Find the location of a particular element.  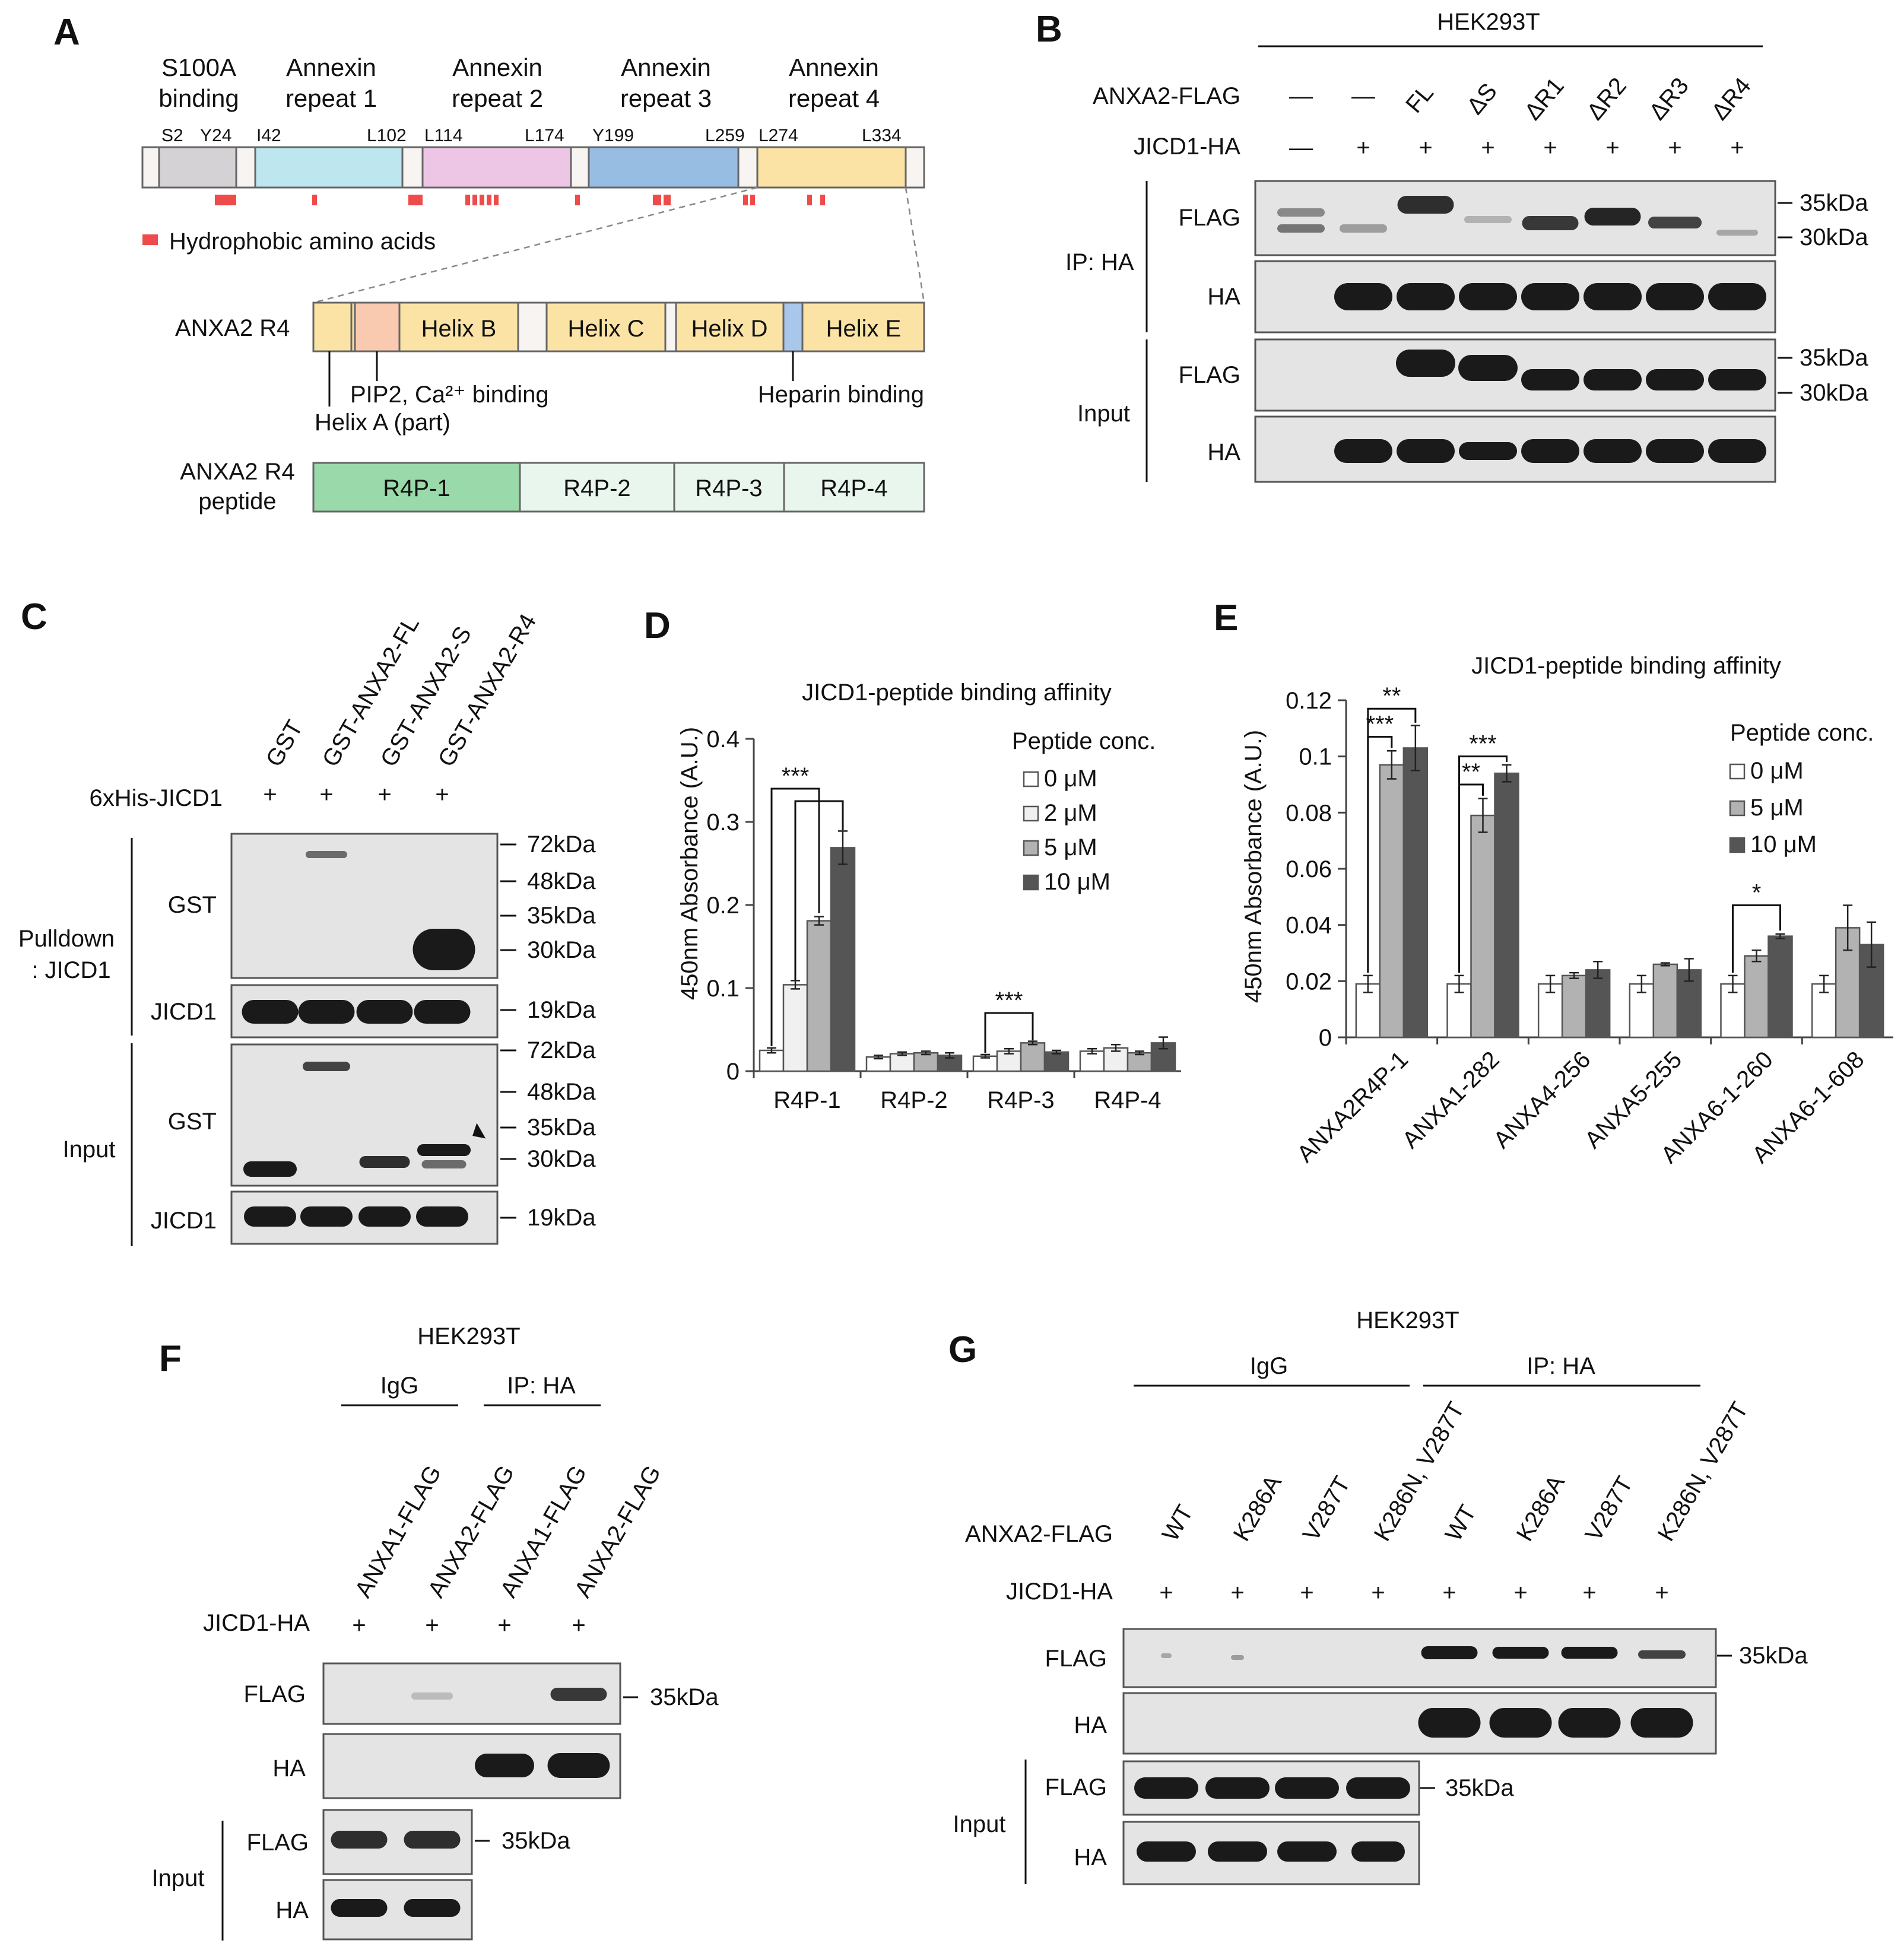

residue-label: L274 is located at coordinates (778, 135).